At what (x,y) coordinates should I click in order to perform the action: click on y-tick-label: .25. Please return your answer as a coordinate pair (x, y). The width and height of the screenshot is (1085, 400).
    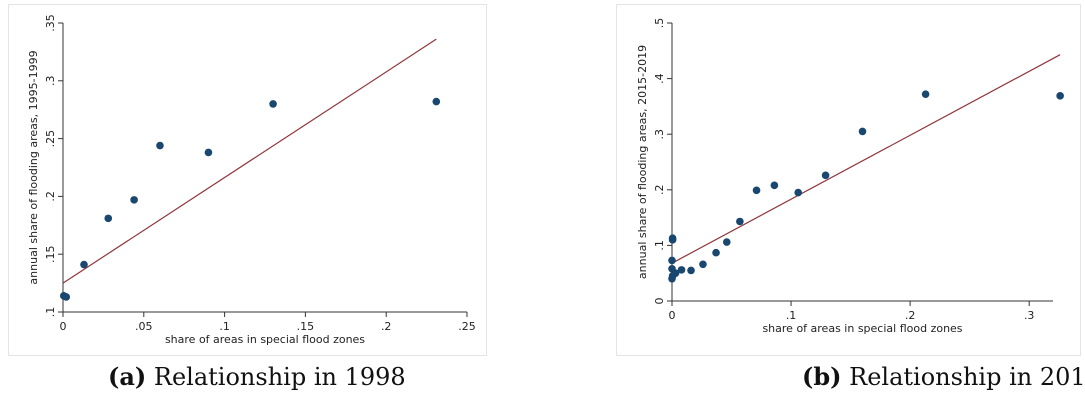
    Looking at the image, I should click on (50, 139).